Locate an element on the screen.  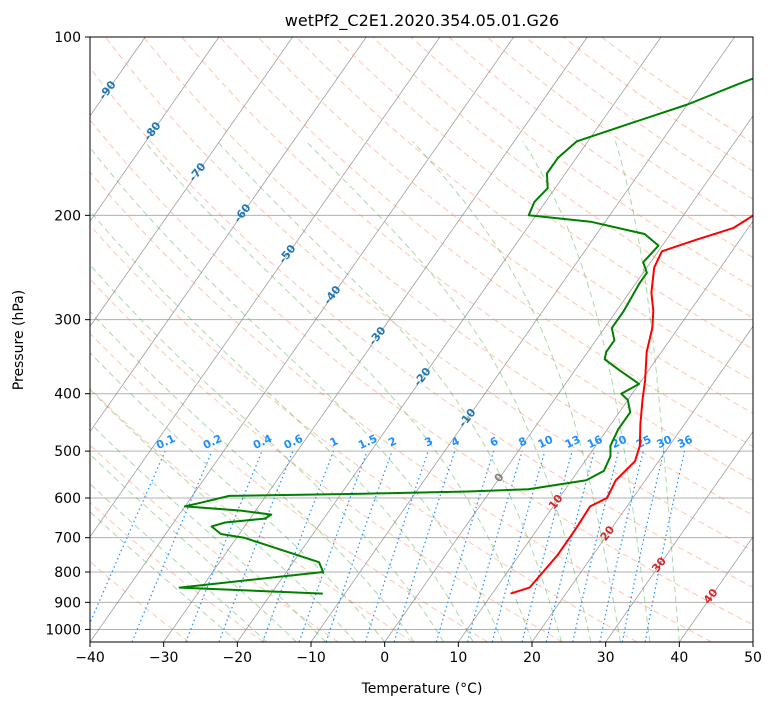
x-axis-label: Temperature (°C) is located at coordinates (422, 689).